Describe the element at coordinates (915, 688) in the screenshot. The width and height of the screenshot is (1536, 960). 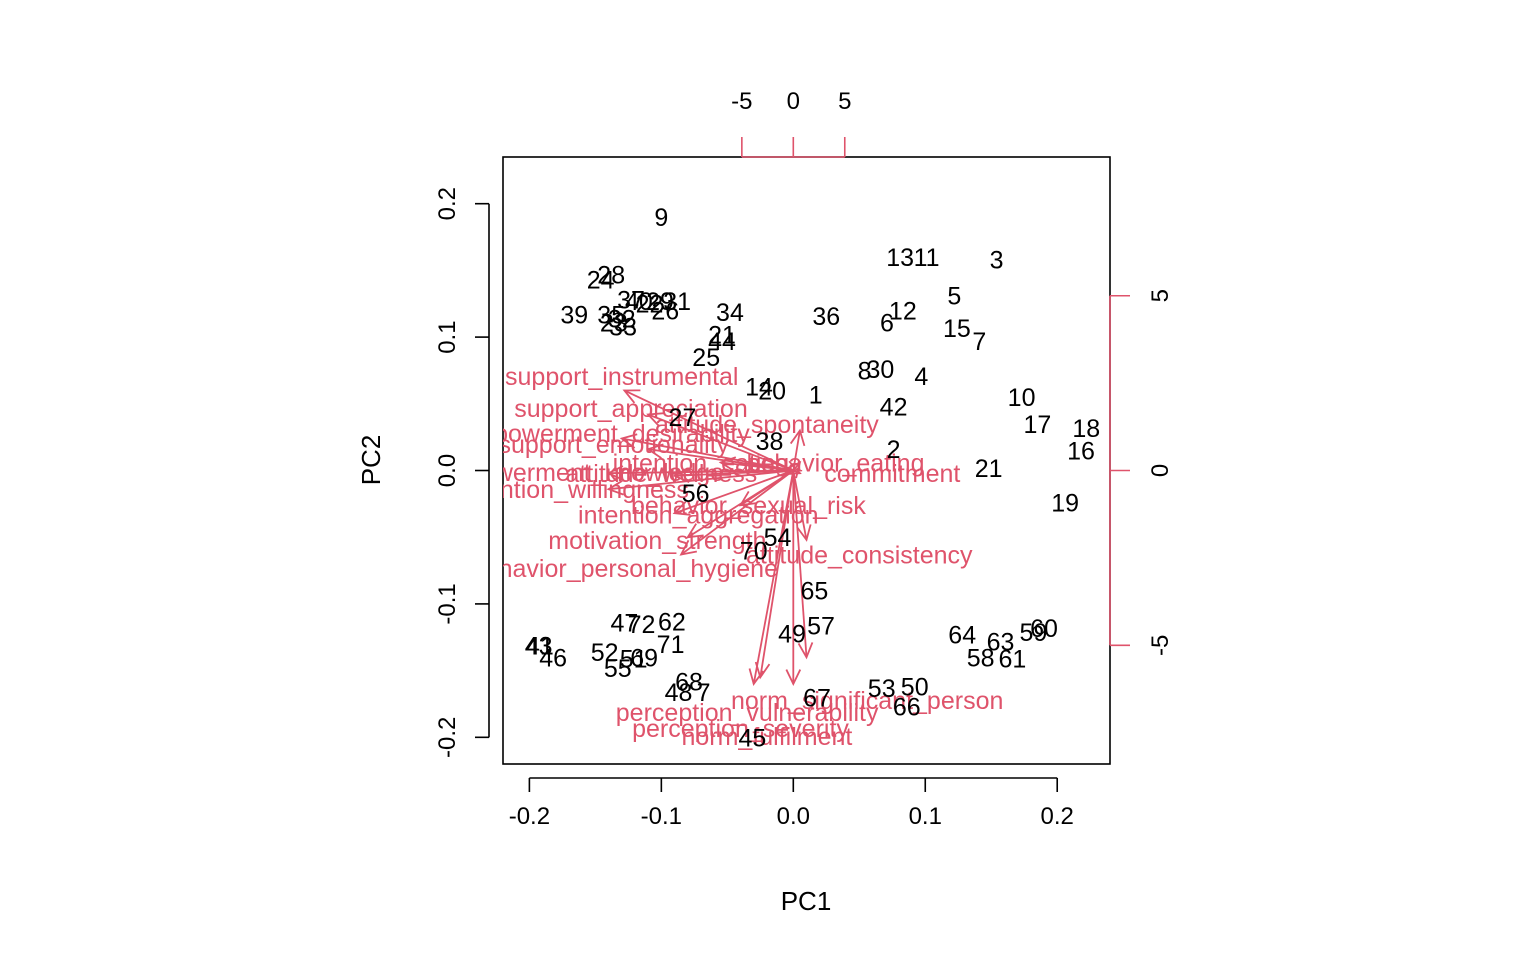
I see `observation-label: 50` at that location.